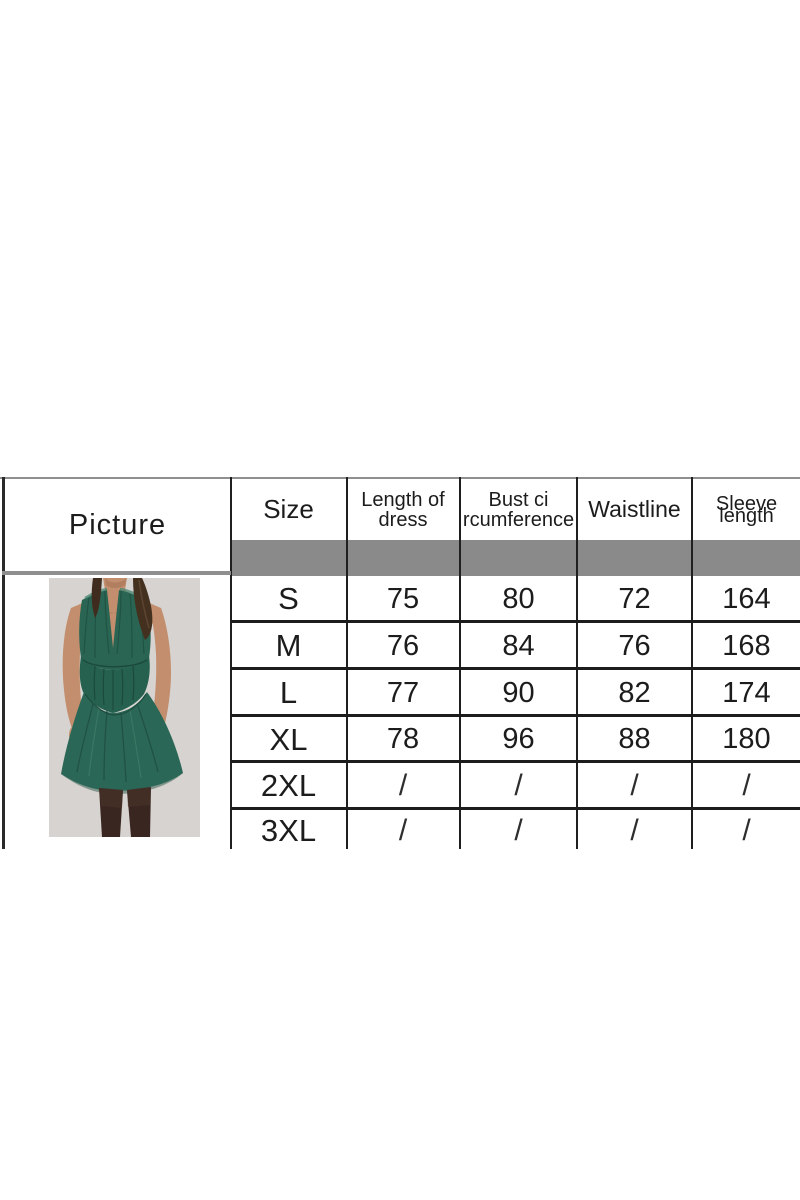 Image resolution: width=800 pixels, height=1200 pixels. What do you see at coordinates (288, 692) in the screenshot?
I see `cell-row-l-size: L` at bounding box center [288, 692].